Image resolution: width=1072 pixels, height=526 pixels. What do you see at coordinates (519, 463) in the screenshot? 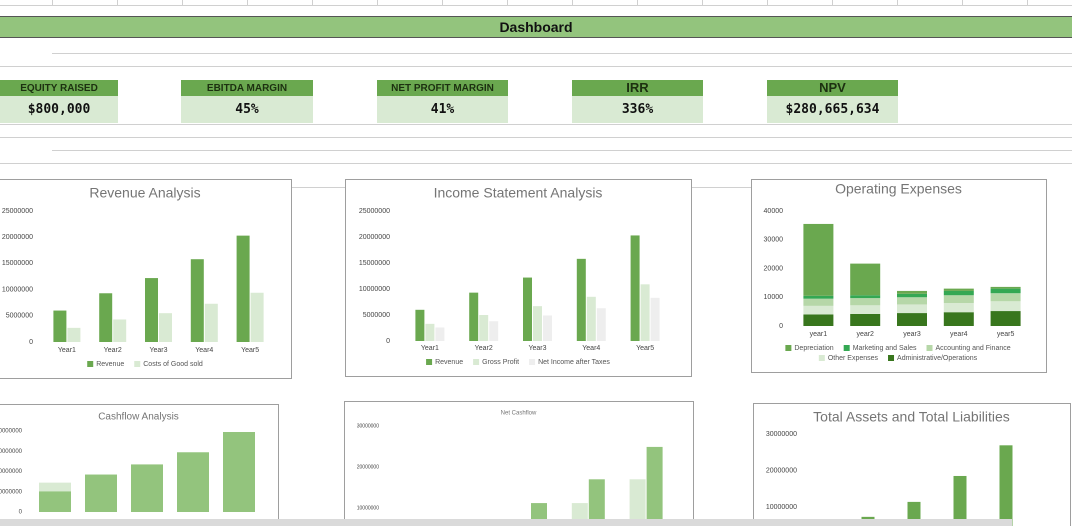
I see `chart: Net Cashflow 10000000 20000000 30000000` at bounding box center [519, 463].